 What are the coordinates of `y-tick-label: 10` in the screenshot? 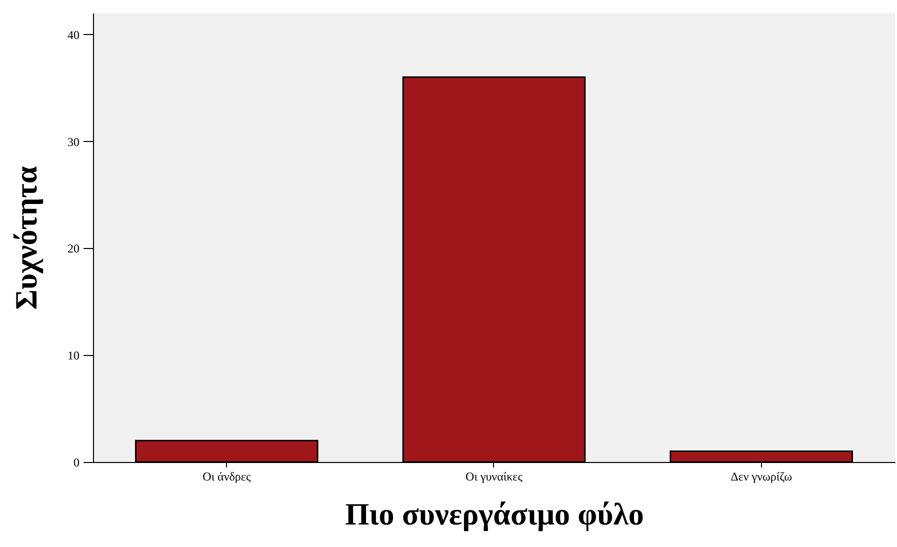 It's located at (74, 355).